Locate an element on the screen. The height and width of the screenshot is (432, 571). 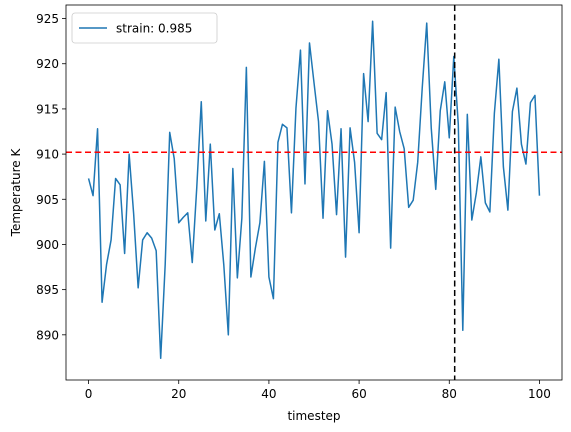
y-tick-label: 905 is located at coordinates (47, 200).